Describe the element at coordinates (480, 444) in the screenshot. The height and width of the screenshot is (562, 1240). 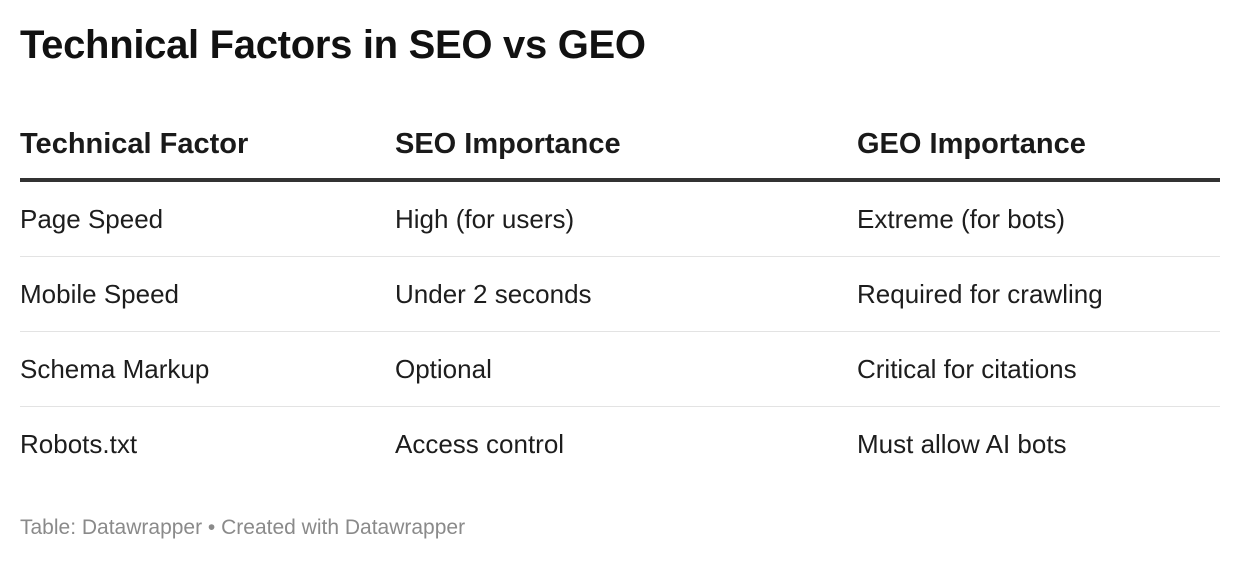
I see `cell-seo-importance: Access control` at that location.